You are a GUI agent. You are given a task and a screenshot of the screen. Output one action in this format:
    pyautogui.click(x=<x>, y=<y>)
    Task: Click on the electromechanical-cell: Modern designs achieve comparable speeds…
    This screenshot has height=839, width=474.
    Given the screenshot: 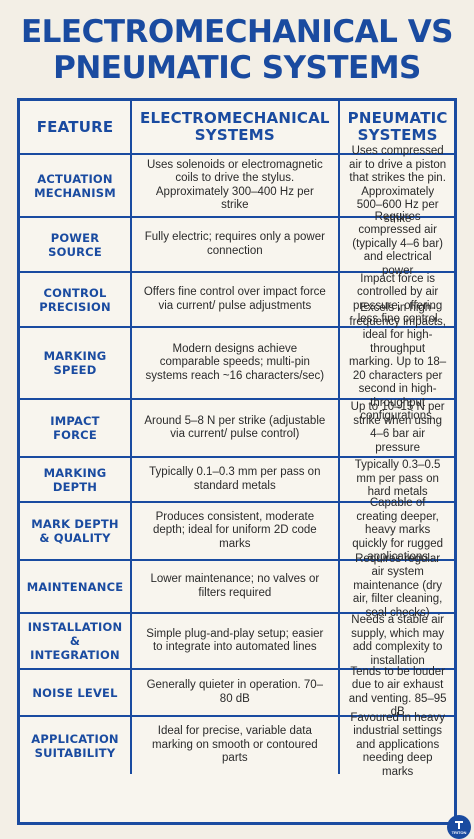 What is the action you would take?
    pyautogui.click(x=236, y=364)
    